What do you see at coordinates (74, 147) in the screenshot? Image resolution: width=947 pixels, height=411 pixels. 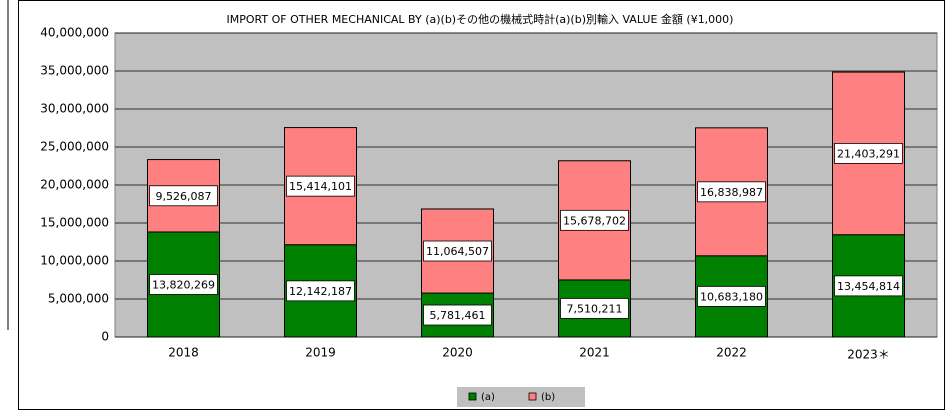 I see `y-tick-label: 25,000,000` at bounding box center [74, 147].